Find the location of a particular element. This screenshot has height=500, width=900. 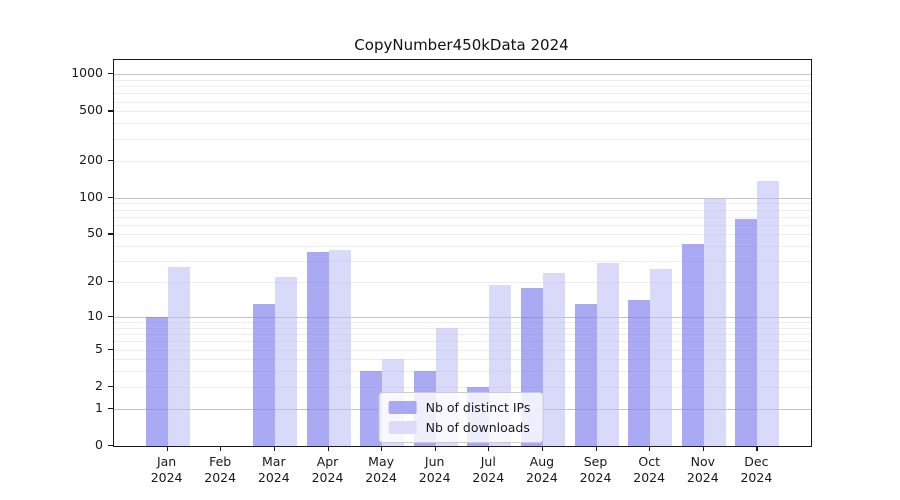

bar-downloads-aug is located at coordinates (553, 359).